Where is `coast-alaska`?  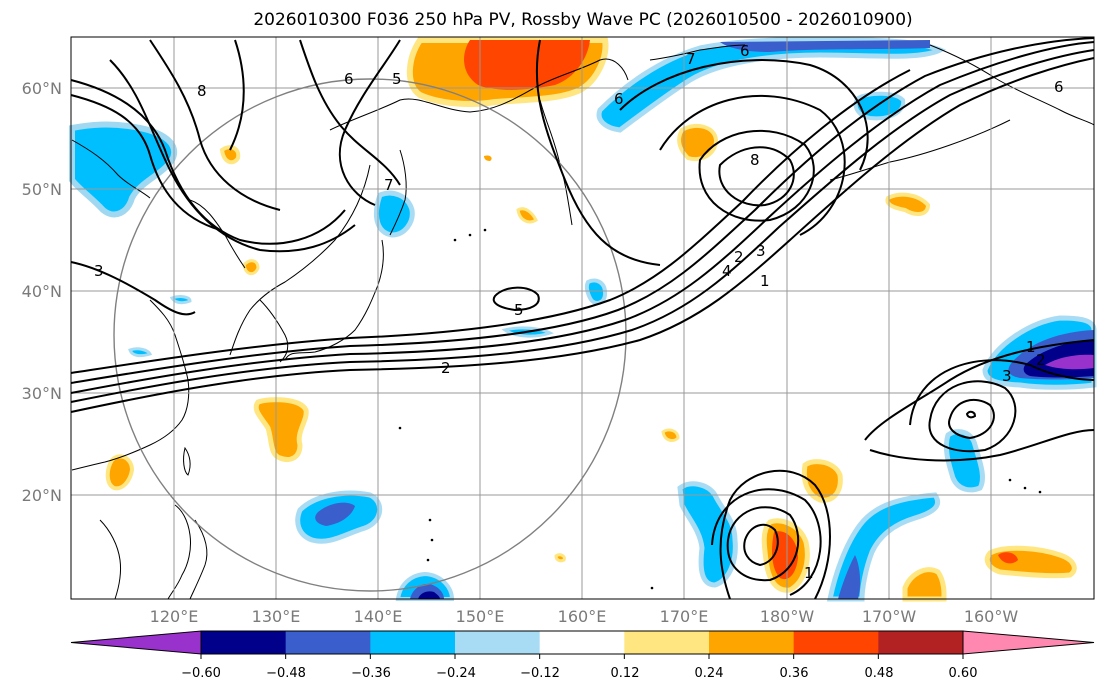
coast-alaska is located at coordinates (1012, 85).